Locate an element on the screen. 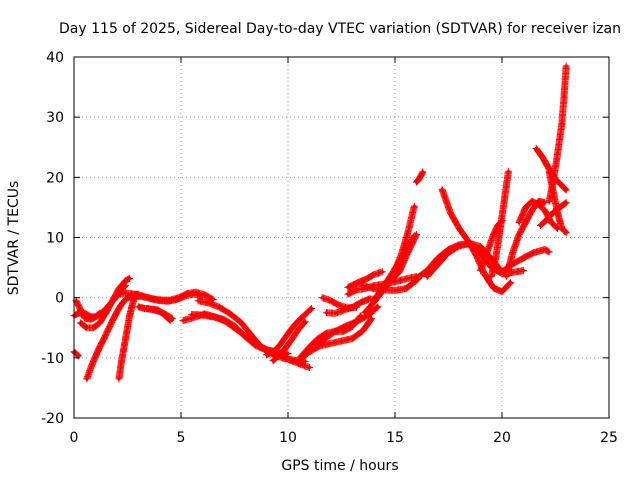 The width and height of the screenshot is (640, 480). y-tick-label: 10 is located at coordinates (55, 239).